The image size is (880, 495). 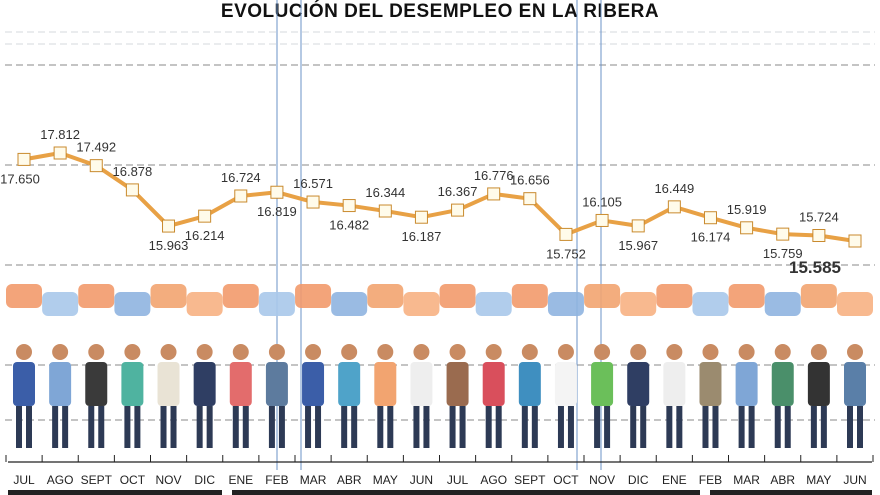 I want to click on x-tick-label: FEB, so click(x=710, y=480).